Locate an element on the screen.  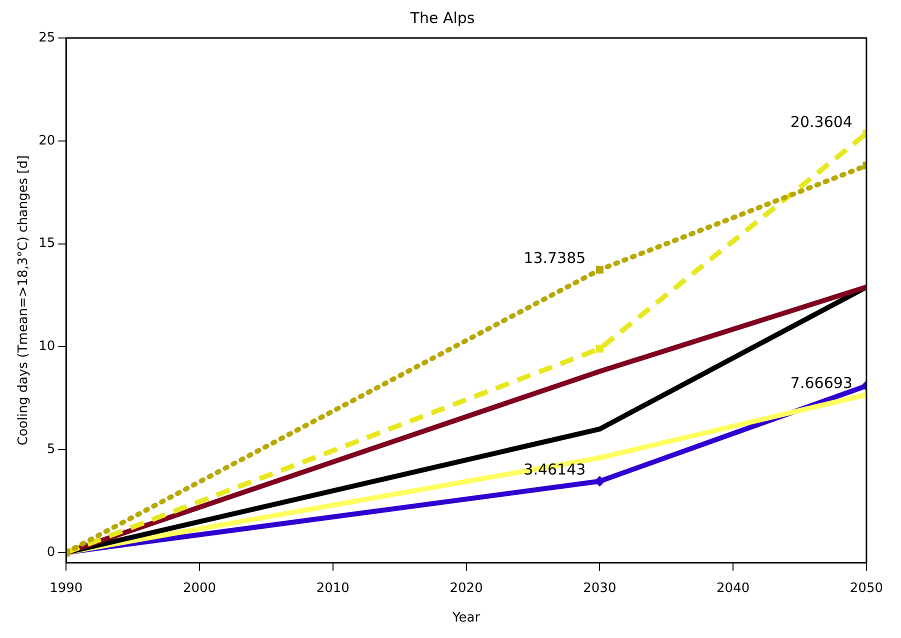
x-tick-label: 1990 is located at coordinates (66, 588).